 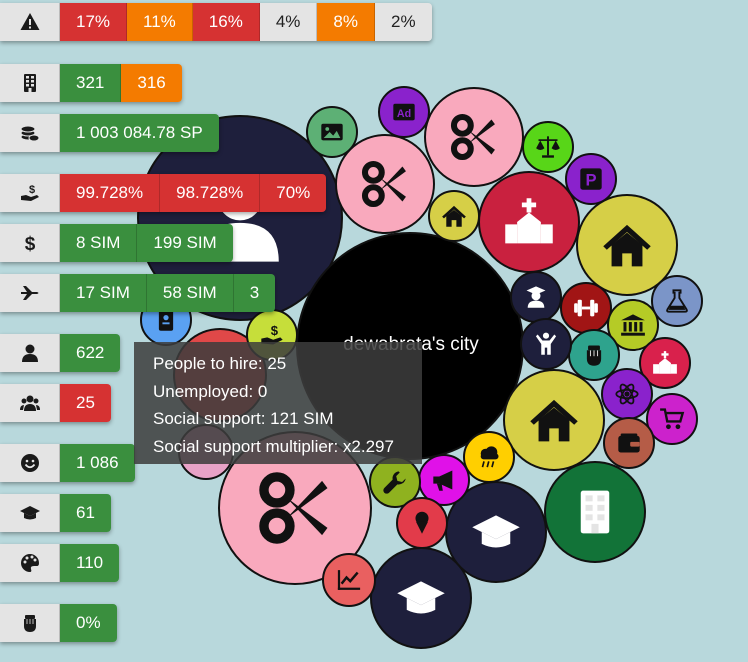 I want to click on bubble-school-bottom, so click(x=421, y=598).